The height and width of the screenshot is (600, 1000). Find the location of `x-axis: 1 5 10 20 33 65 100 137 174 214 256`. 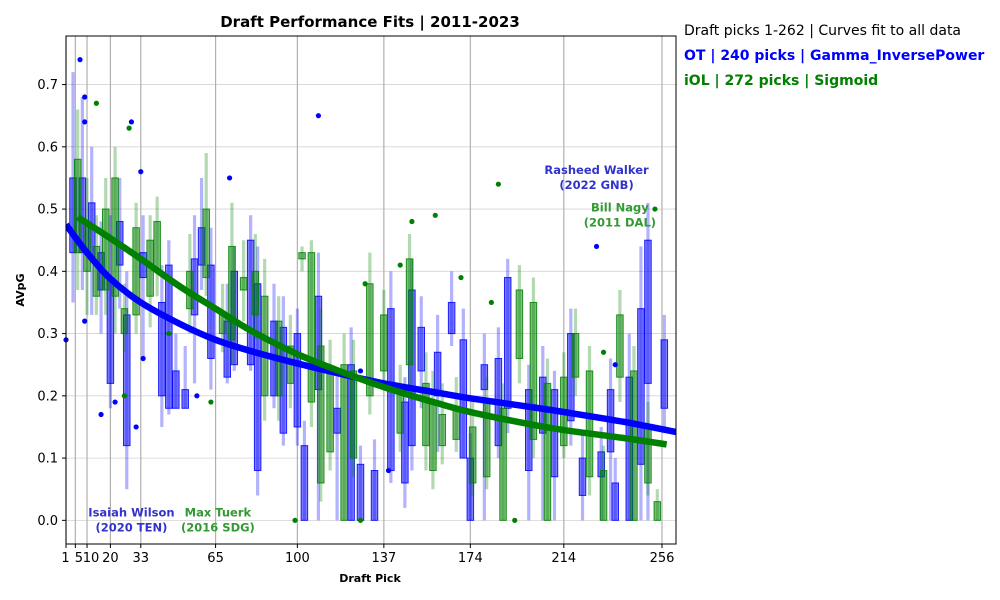

x-axis: 1 5 10 20 33 65 100 137 174 214 256 is located at coordinates (367, 555).